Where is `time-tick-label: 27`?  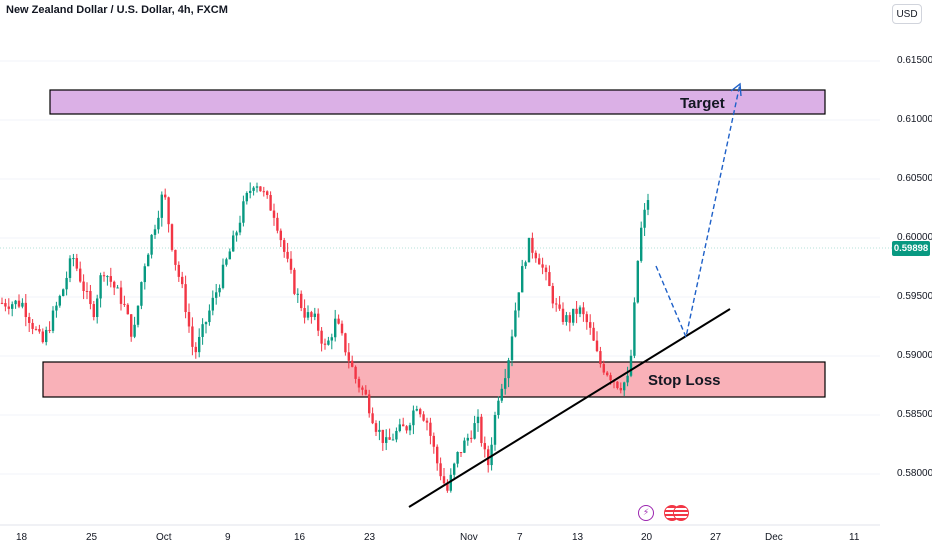 time-tick-label: 27 is located at coordinates (716, 537).